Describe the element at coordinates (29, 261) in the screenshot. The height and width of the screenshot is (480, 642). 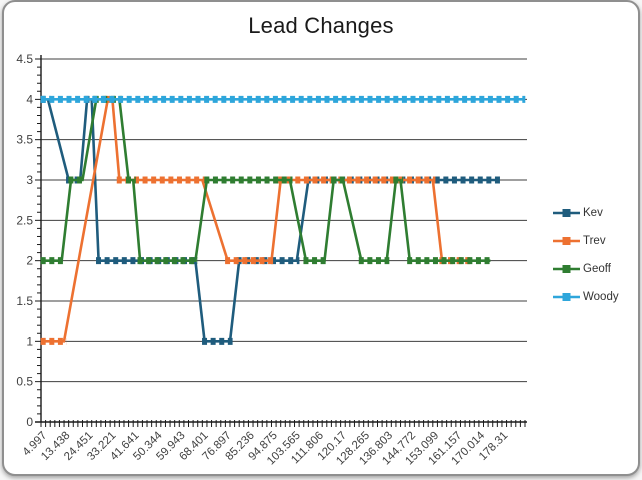
I see `y-tick-label: 2` at that location.